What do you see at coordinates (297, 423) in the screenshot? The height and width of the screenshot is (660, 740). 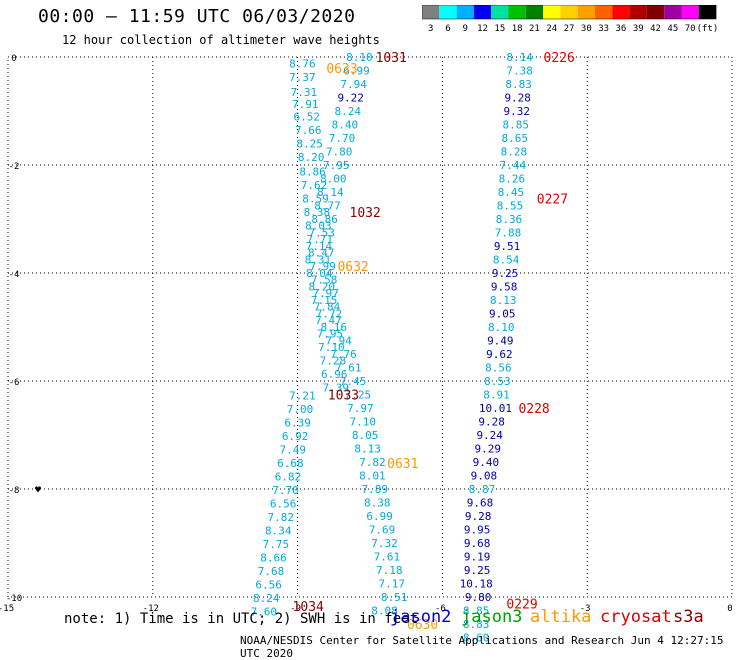 I see `wave-height-point: 6.39` at bounding box center [297, 423].